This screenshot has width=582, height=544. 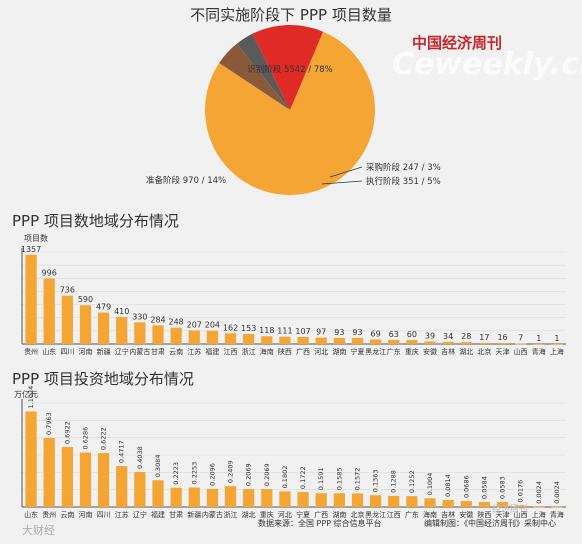 I want to click on x-tick-label: 四川, so click(x=104, y=515).